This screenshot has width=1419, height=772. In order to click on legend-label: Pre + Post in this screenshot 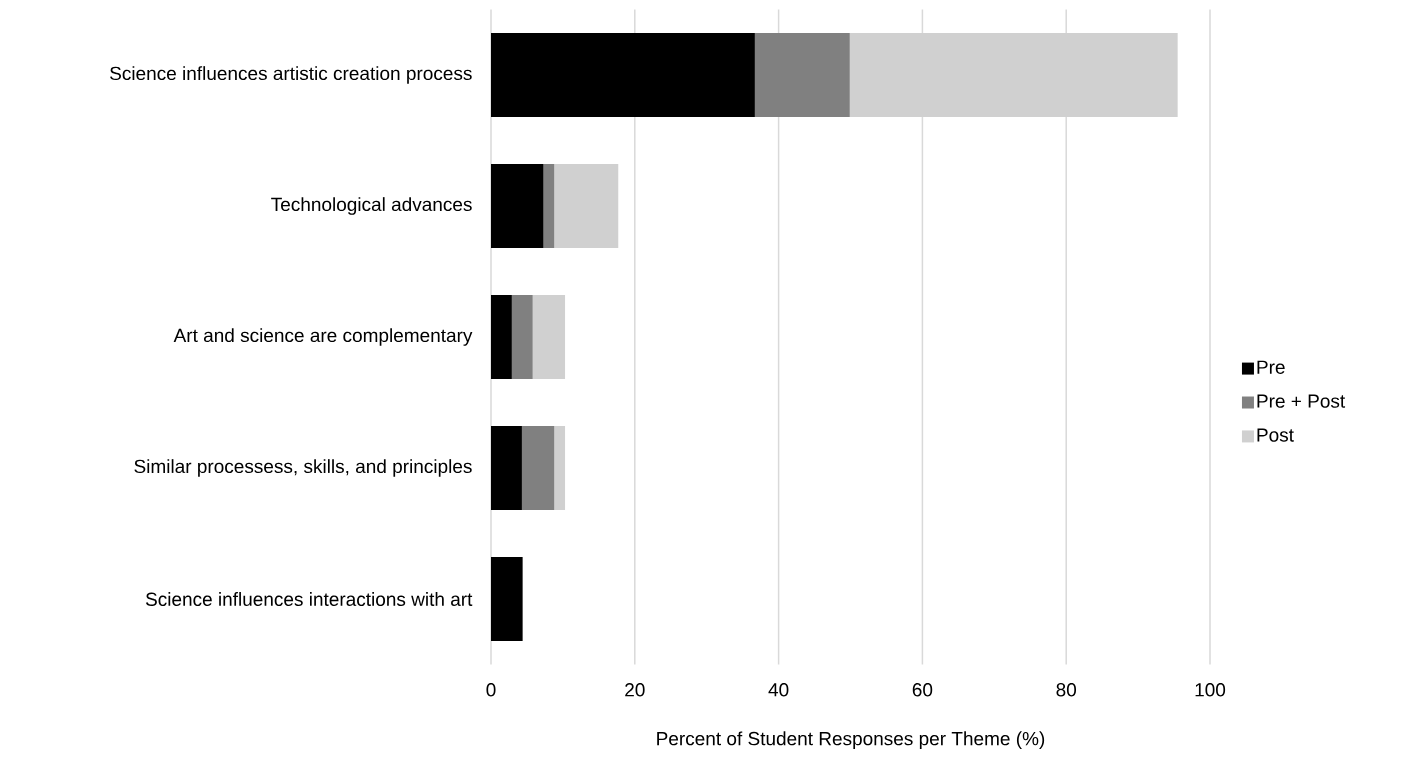, I will do `click(1301, 401)`.